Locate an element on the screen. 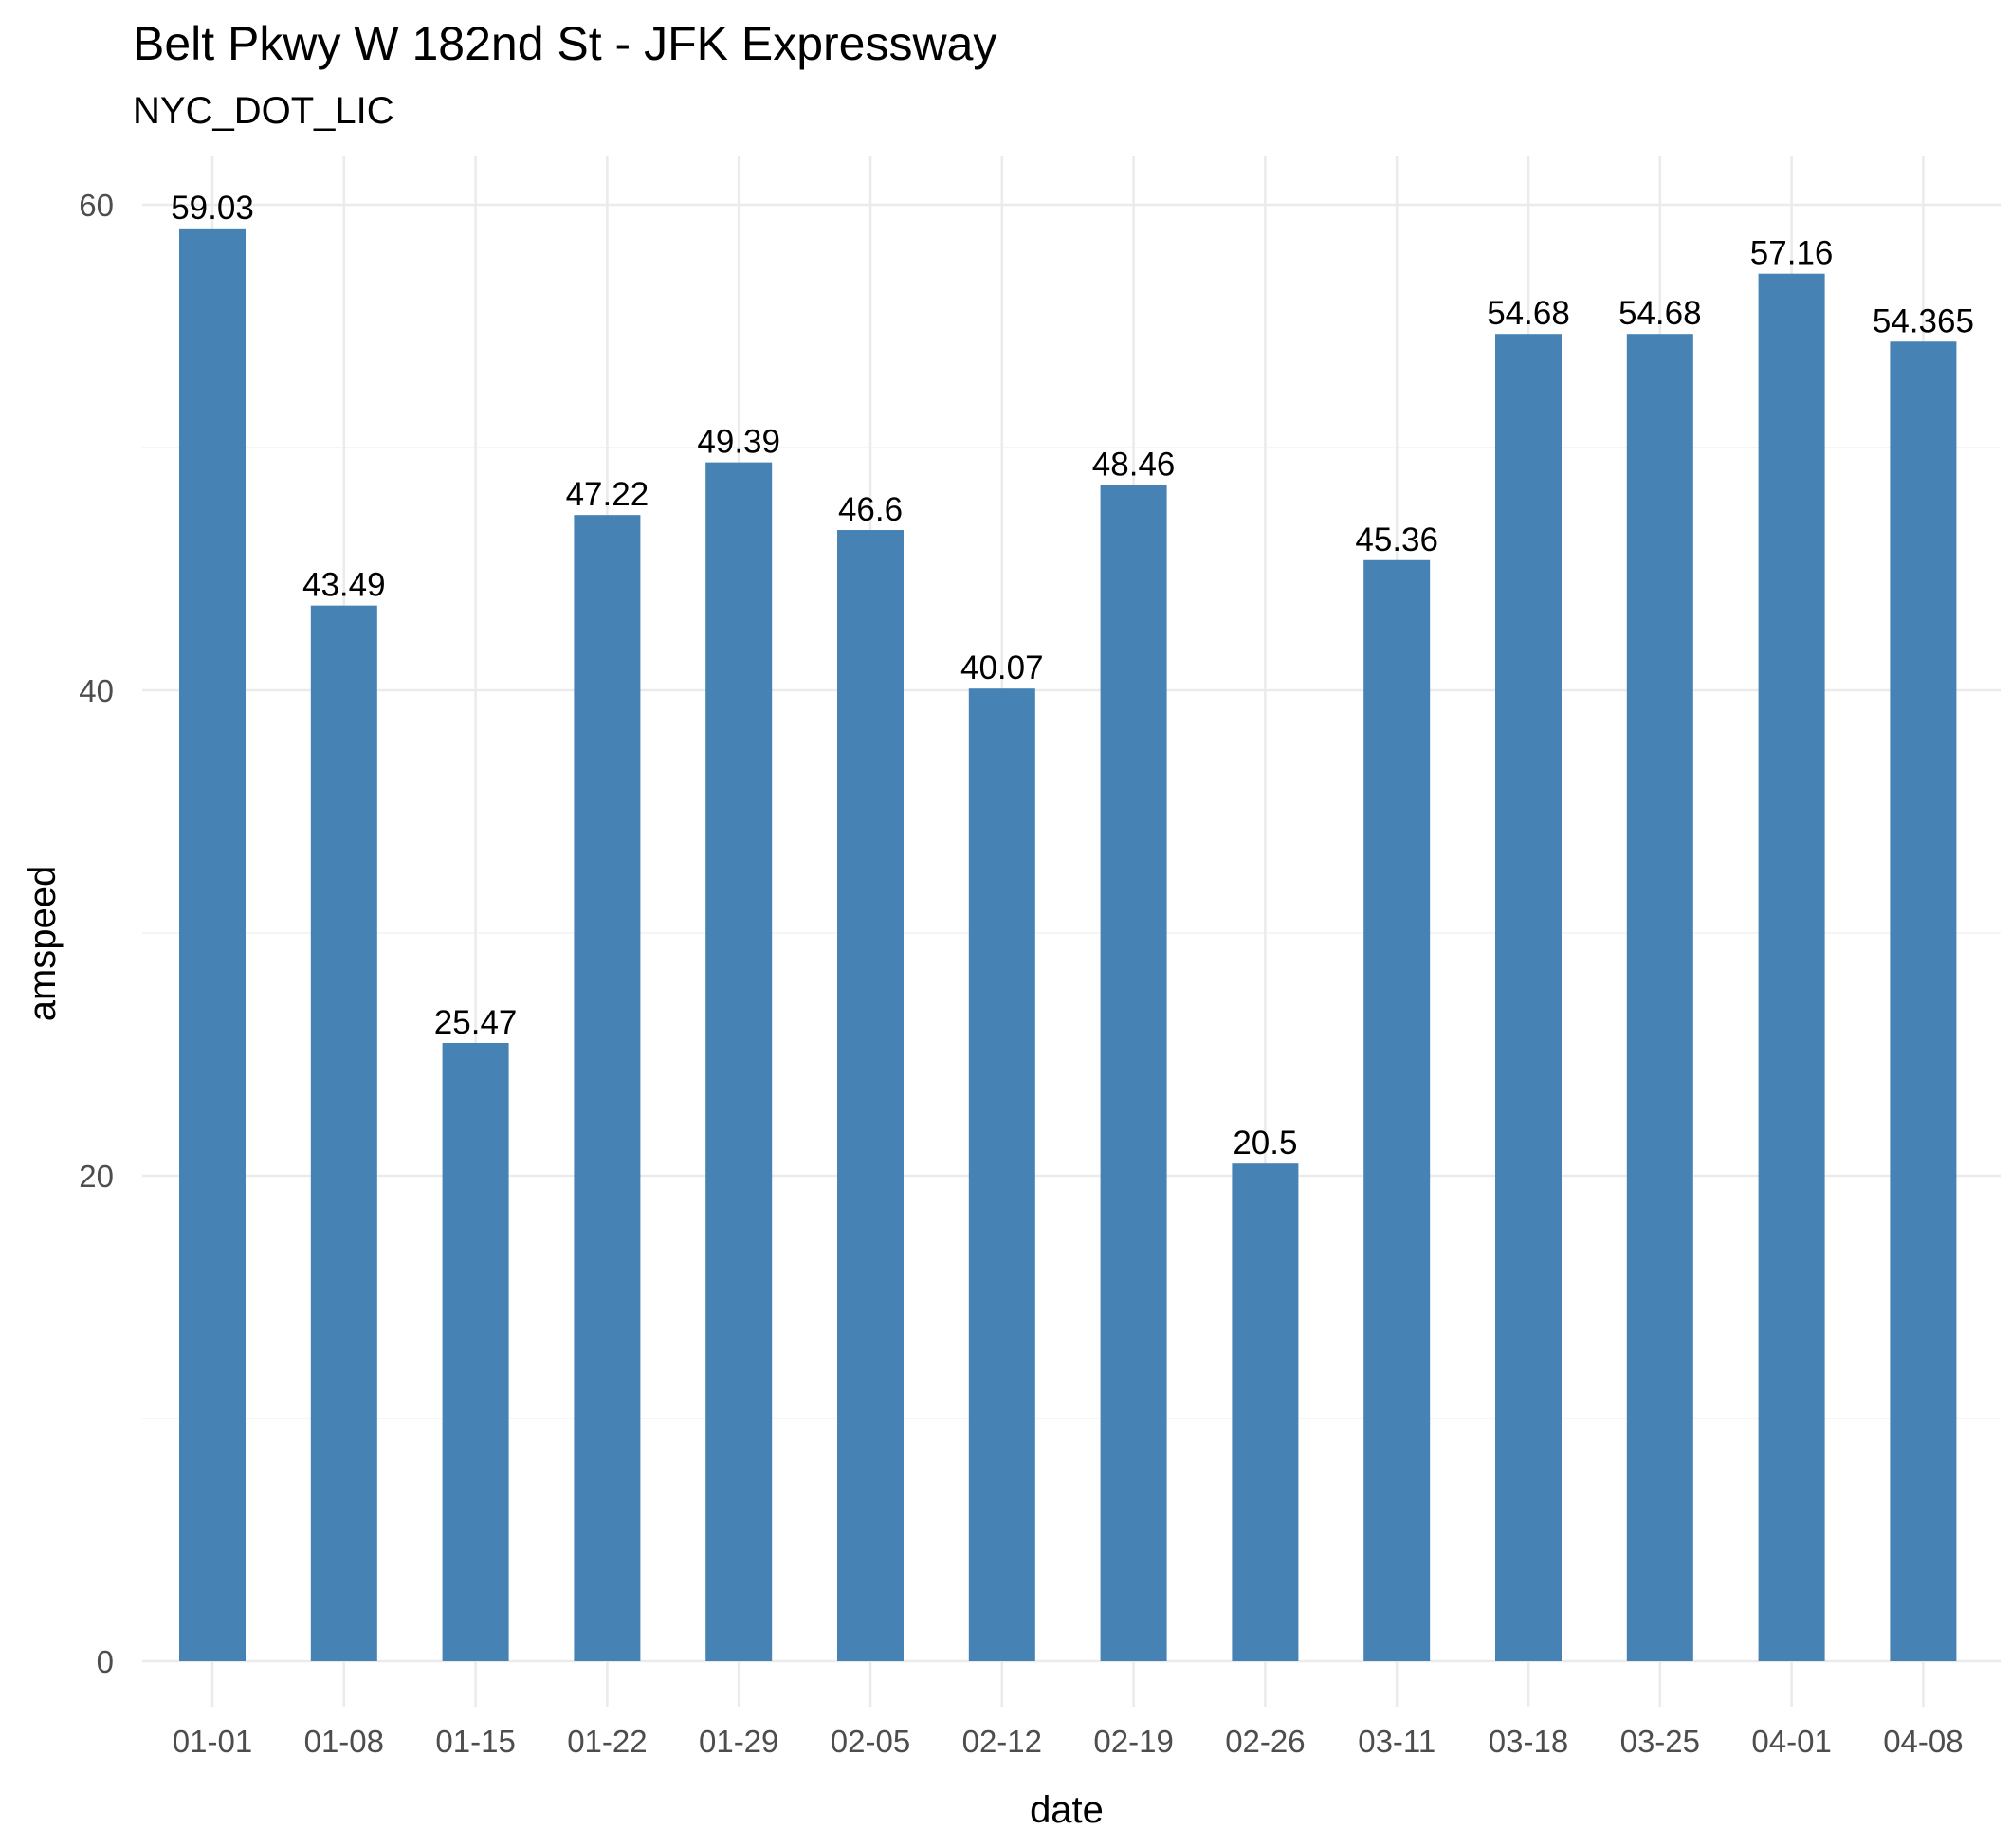 The image size is (2011, 1848). x-tick-label-03-25: 03-25 is located at coordinates (1660, 1741).